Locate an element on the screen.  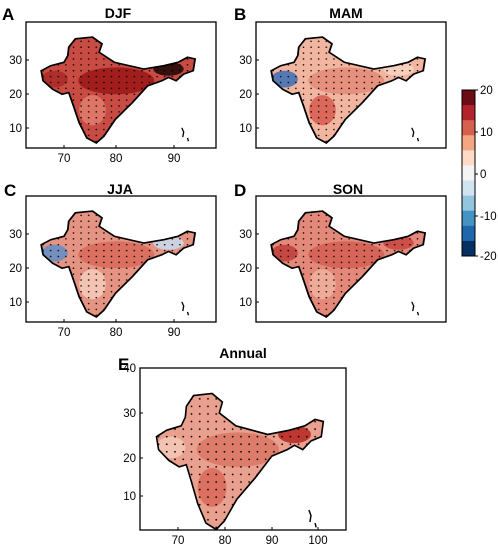
panel-title: MAM is located at coordinates (345, 13).